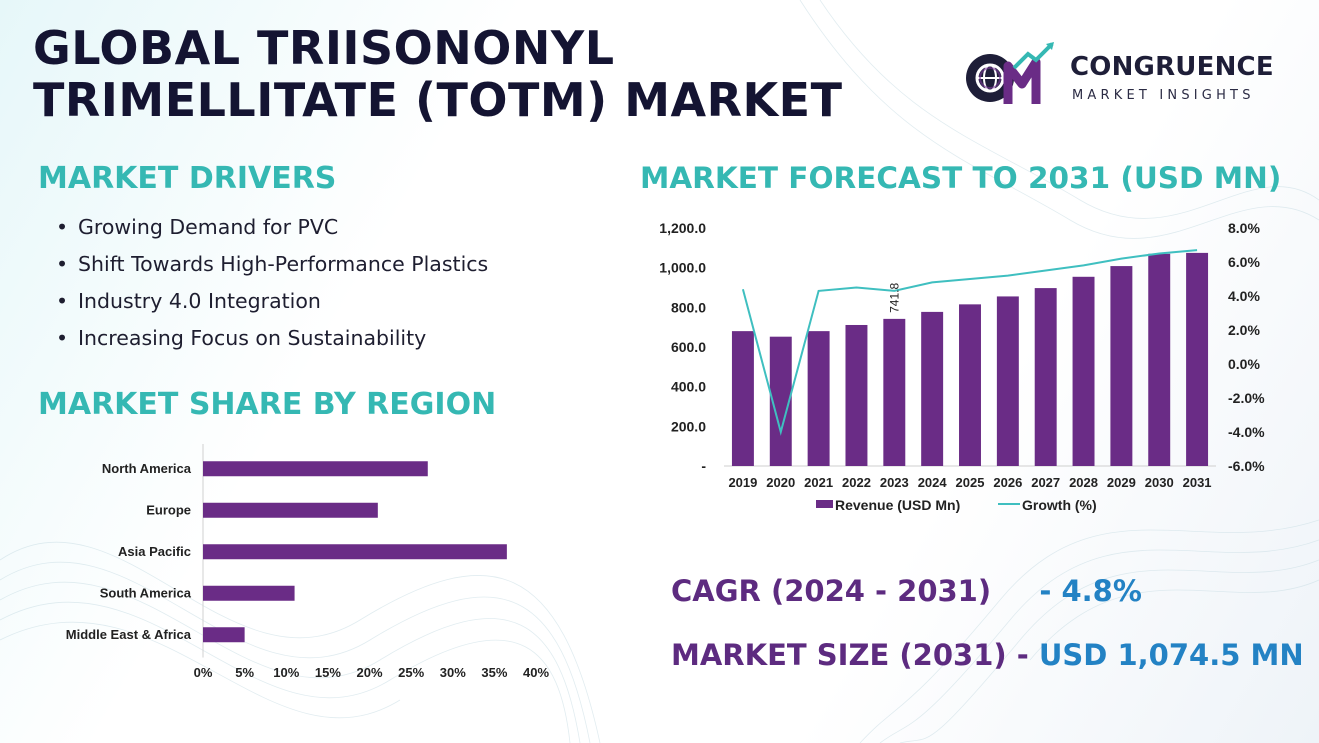 The image size is (1319, 743). I want to click on market-size-stat: MARKET SIZE (2031) - USD 1,074.5 MN, so click(987, 655).